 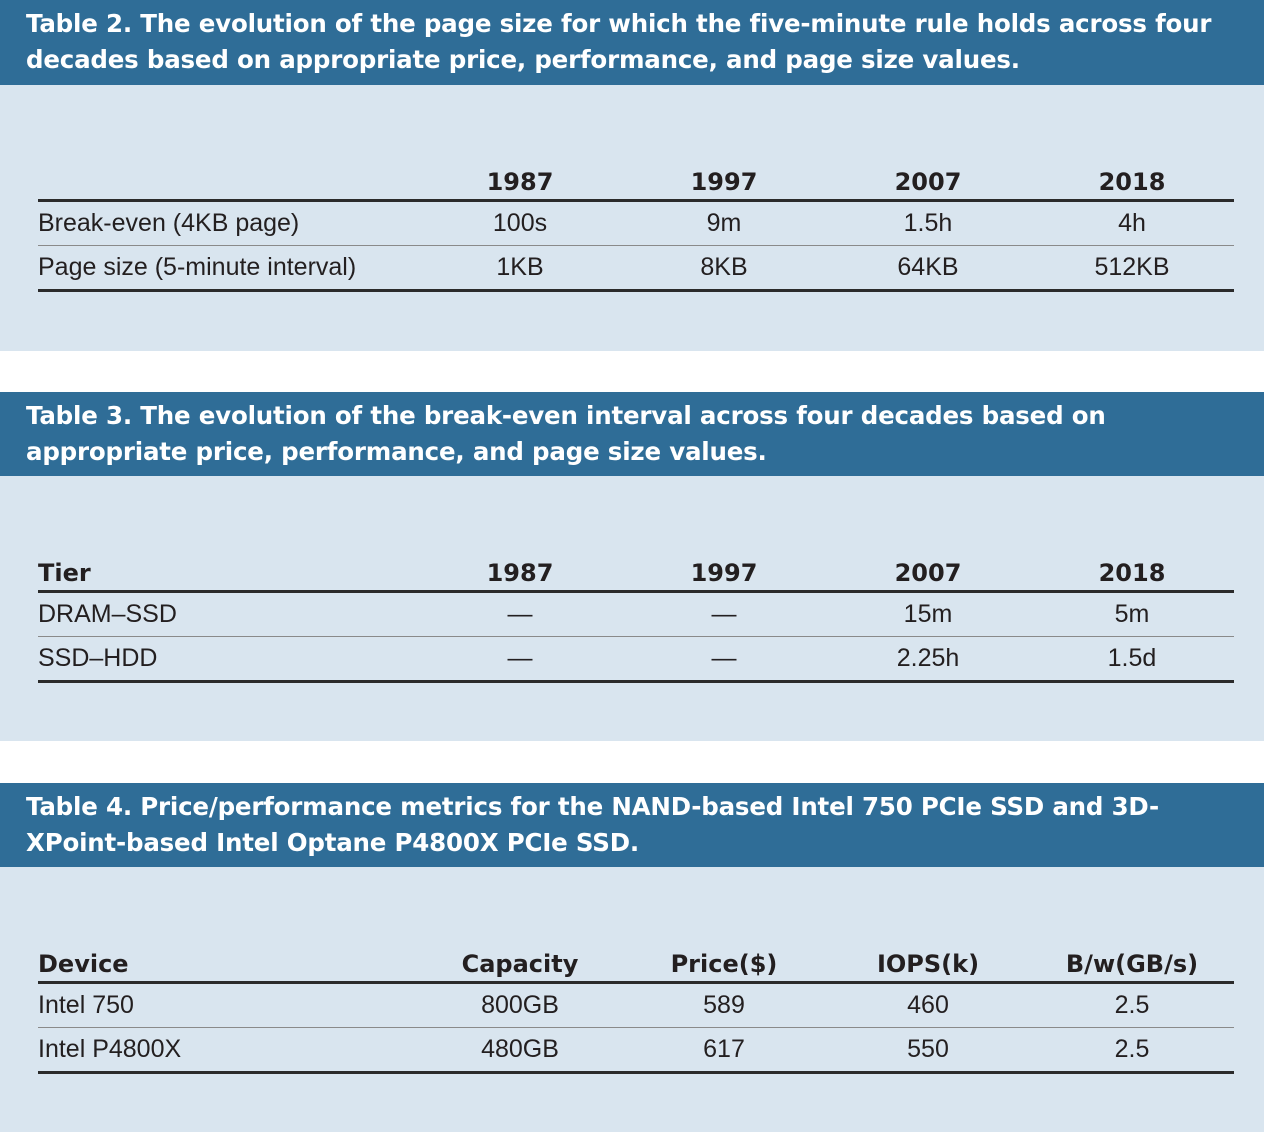 What do you see at coordinates (228, 223) in the screenshot?
I see `row-label: Break-even (4KB page)` at bounding box center [228, 223].